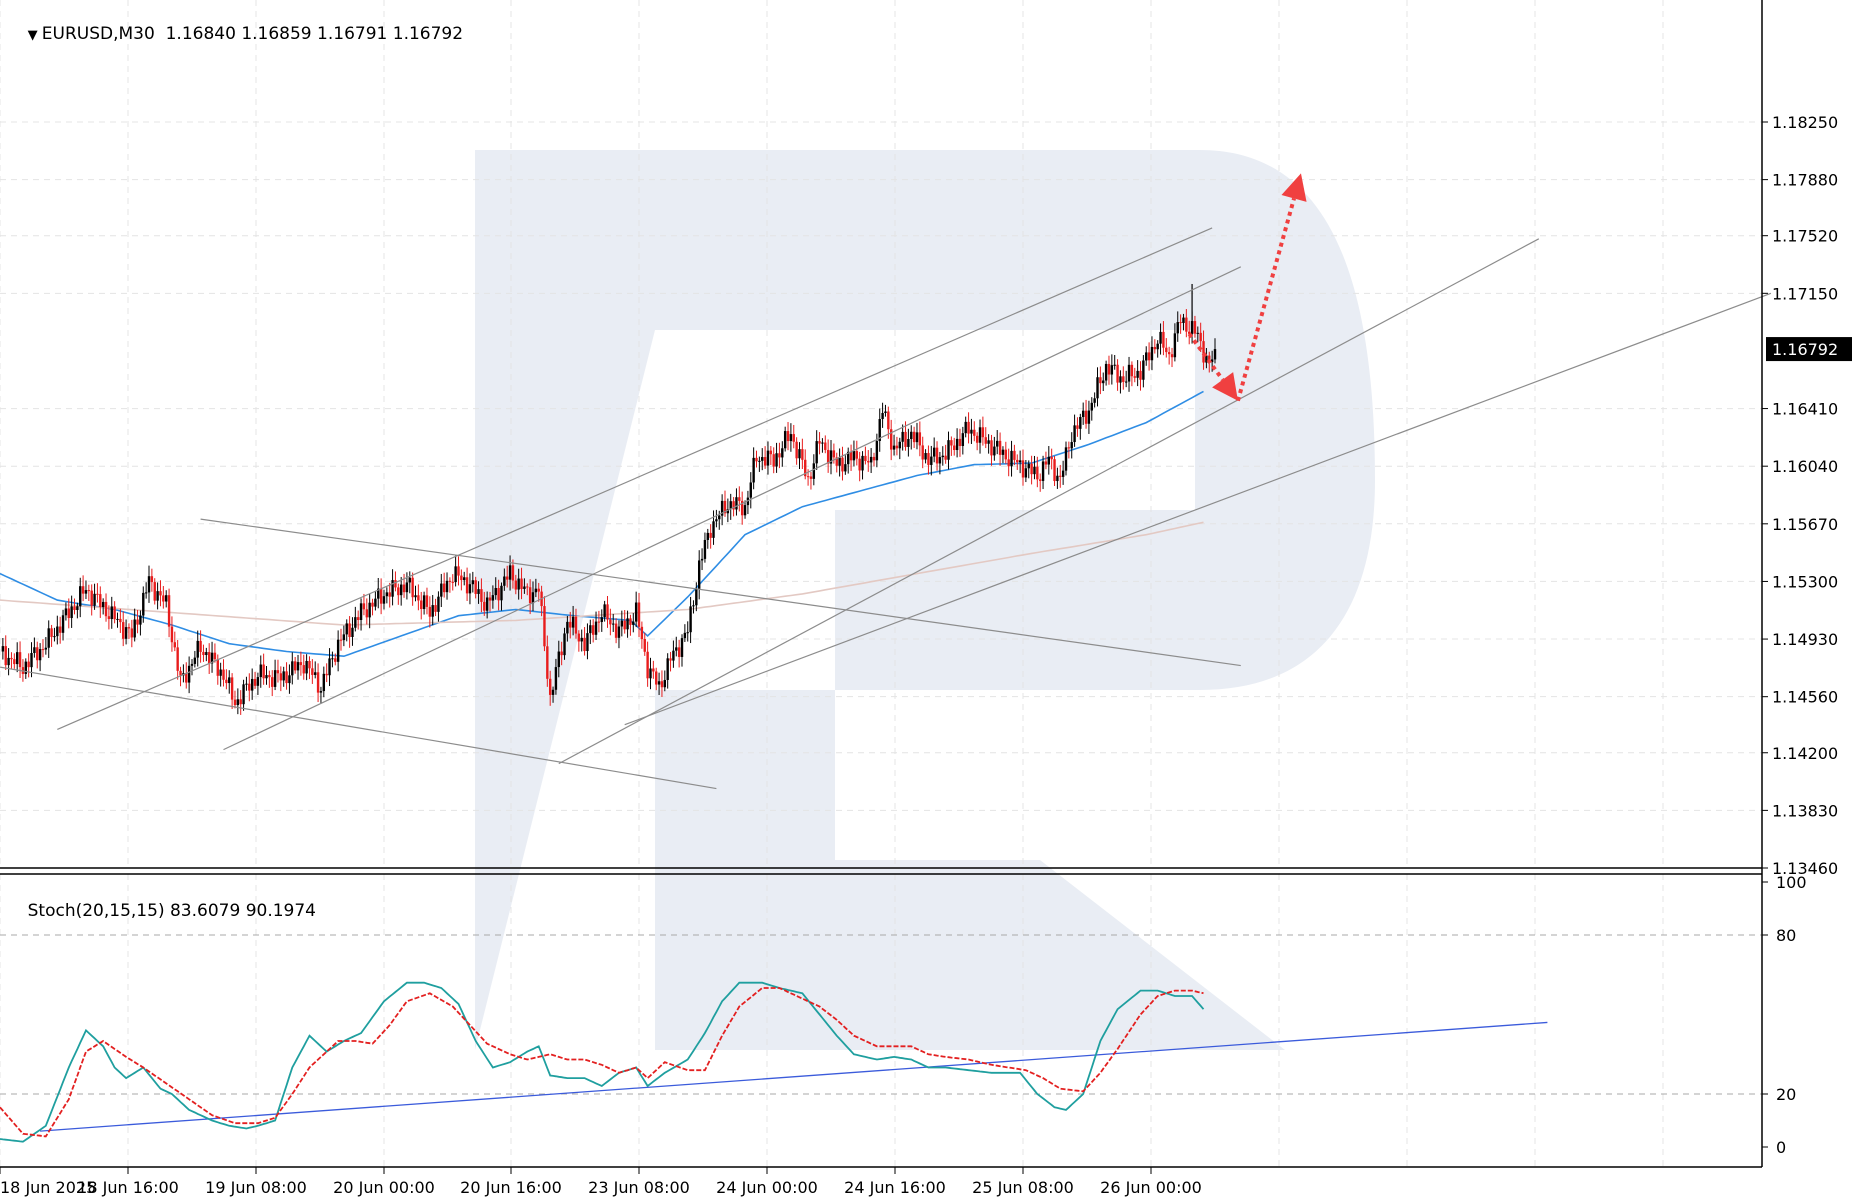 This screenshot has height=1203, width=1858. Describe the element at coordinates (1805, 466) in the screenshot. I see `price-tick-label: 1.16040` at that location.